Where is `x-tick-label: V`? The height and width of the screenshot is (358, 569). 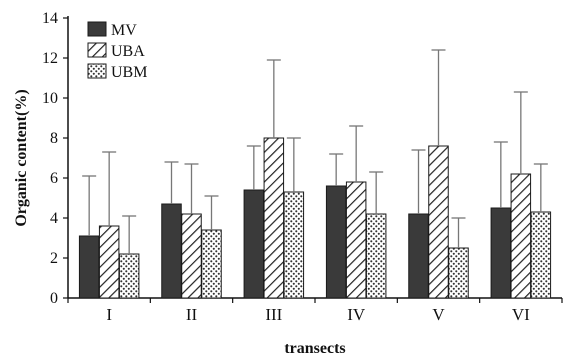
x-tick-label: V is located at coordinates (438, 314).